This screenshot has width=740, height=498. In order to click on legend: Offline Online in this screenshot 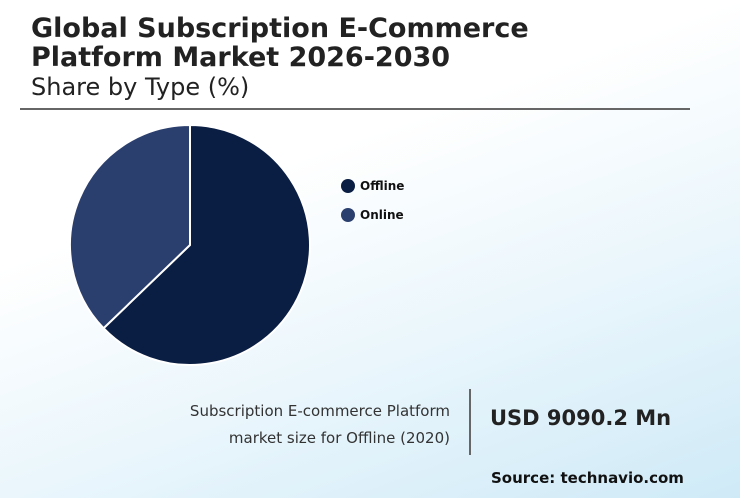, I will do `click(372, 204)`.